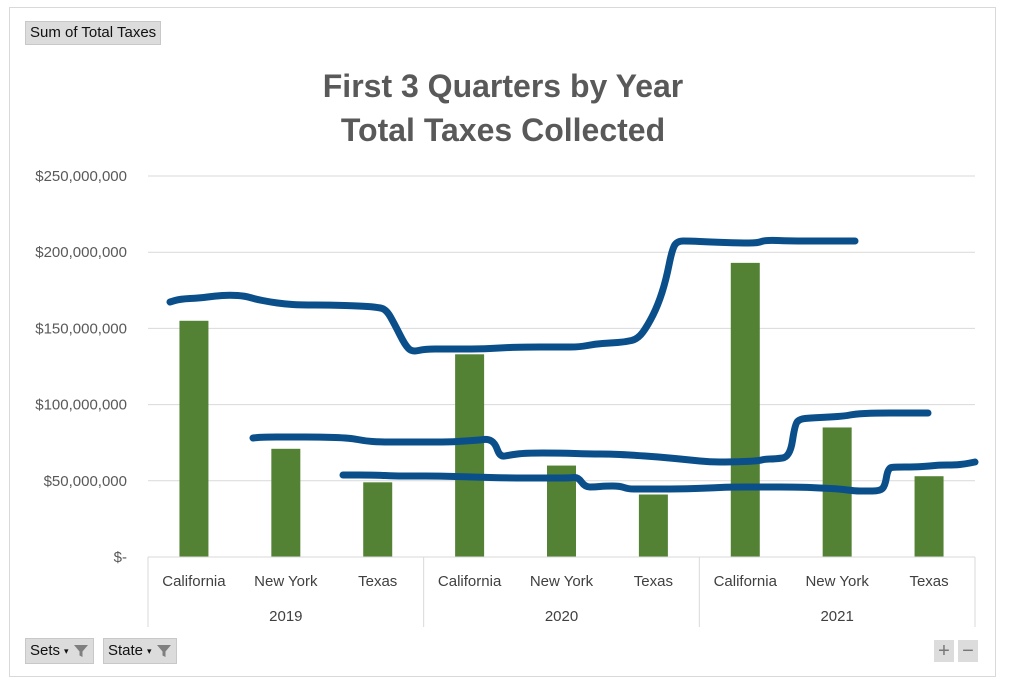 This screenshot has height=685, width=1010. What do you see at coordinates (944, 651) in the screenshot?
I see `expand-field-plus-button: +` at bounding box center [944, 651].